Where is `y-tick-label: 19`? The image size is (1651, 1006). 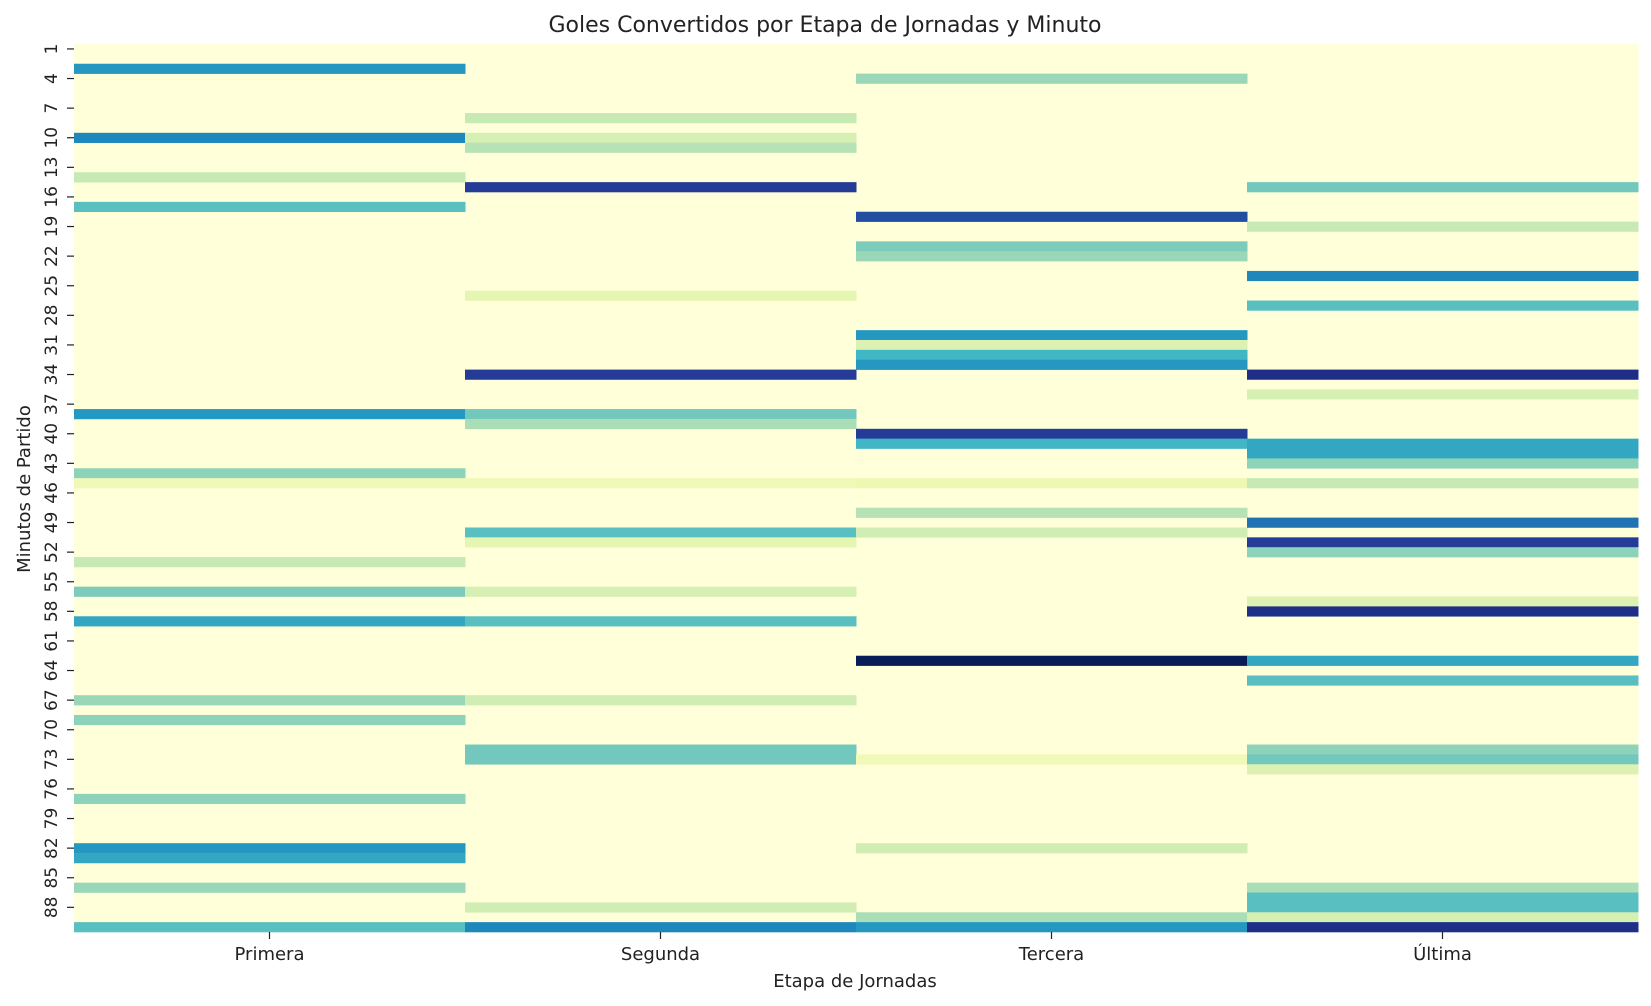
y-tick-label: 19 is located at coordinates (52, 227).